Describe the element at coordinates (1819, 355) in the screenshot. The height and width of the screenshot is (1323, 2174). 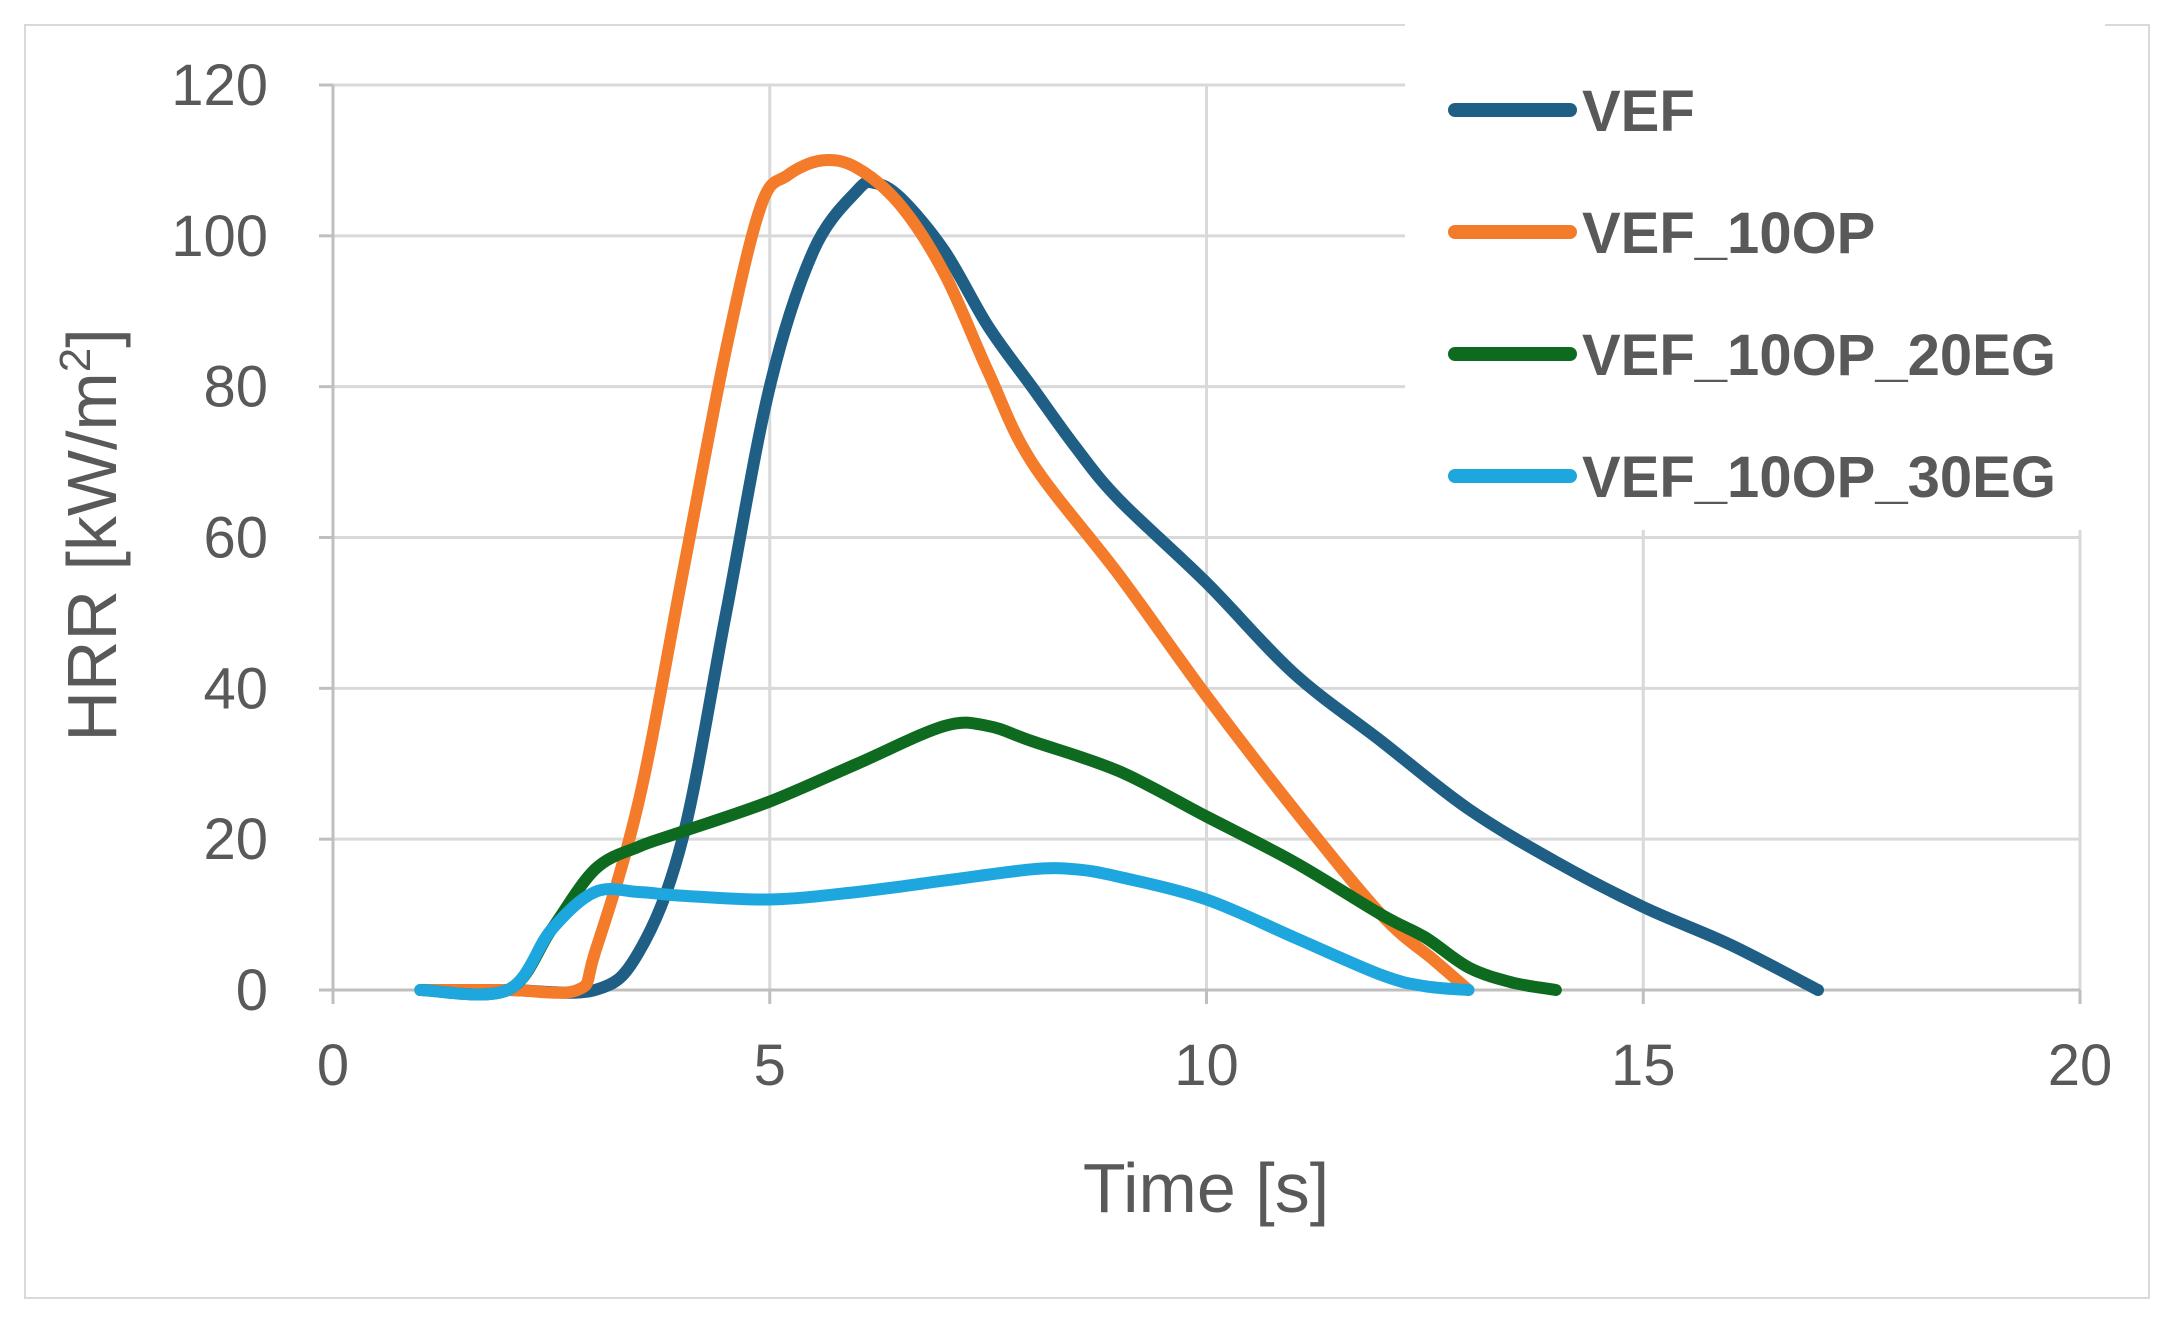
I see `legend-label: VEF_10OP_20EG` at that location.